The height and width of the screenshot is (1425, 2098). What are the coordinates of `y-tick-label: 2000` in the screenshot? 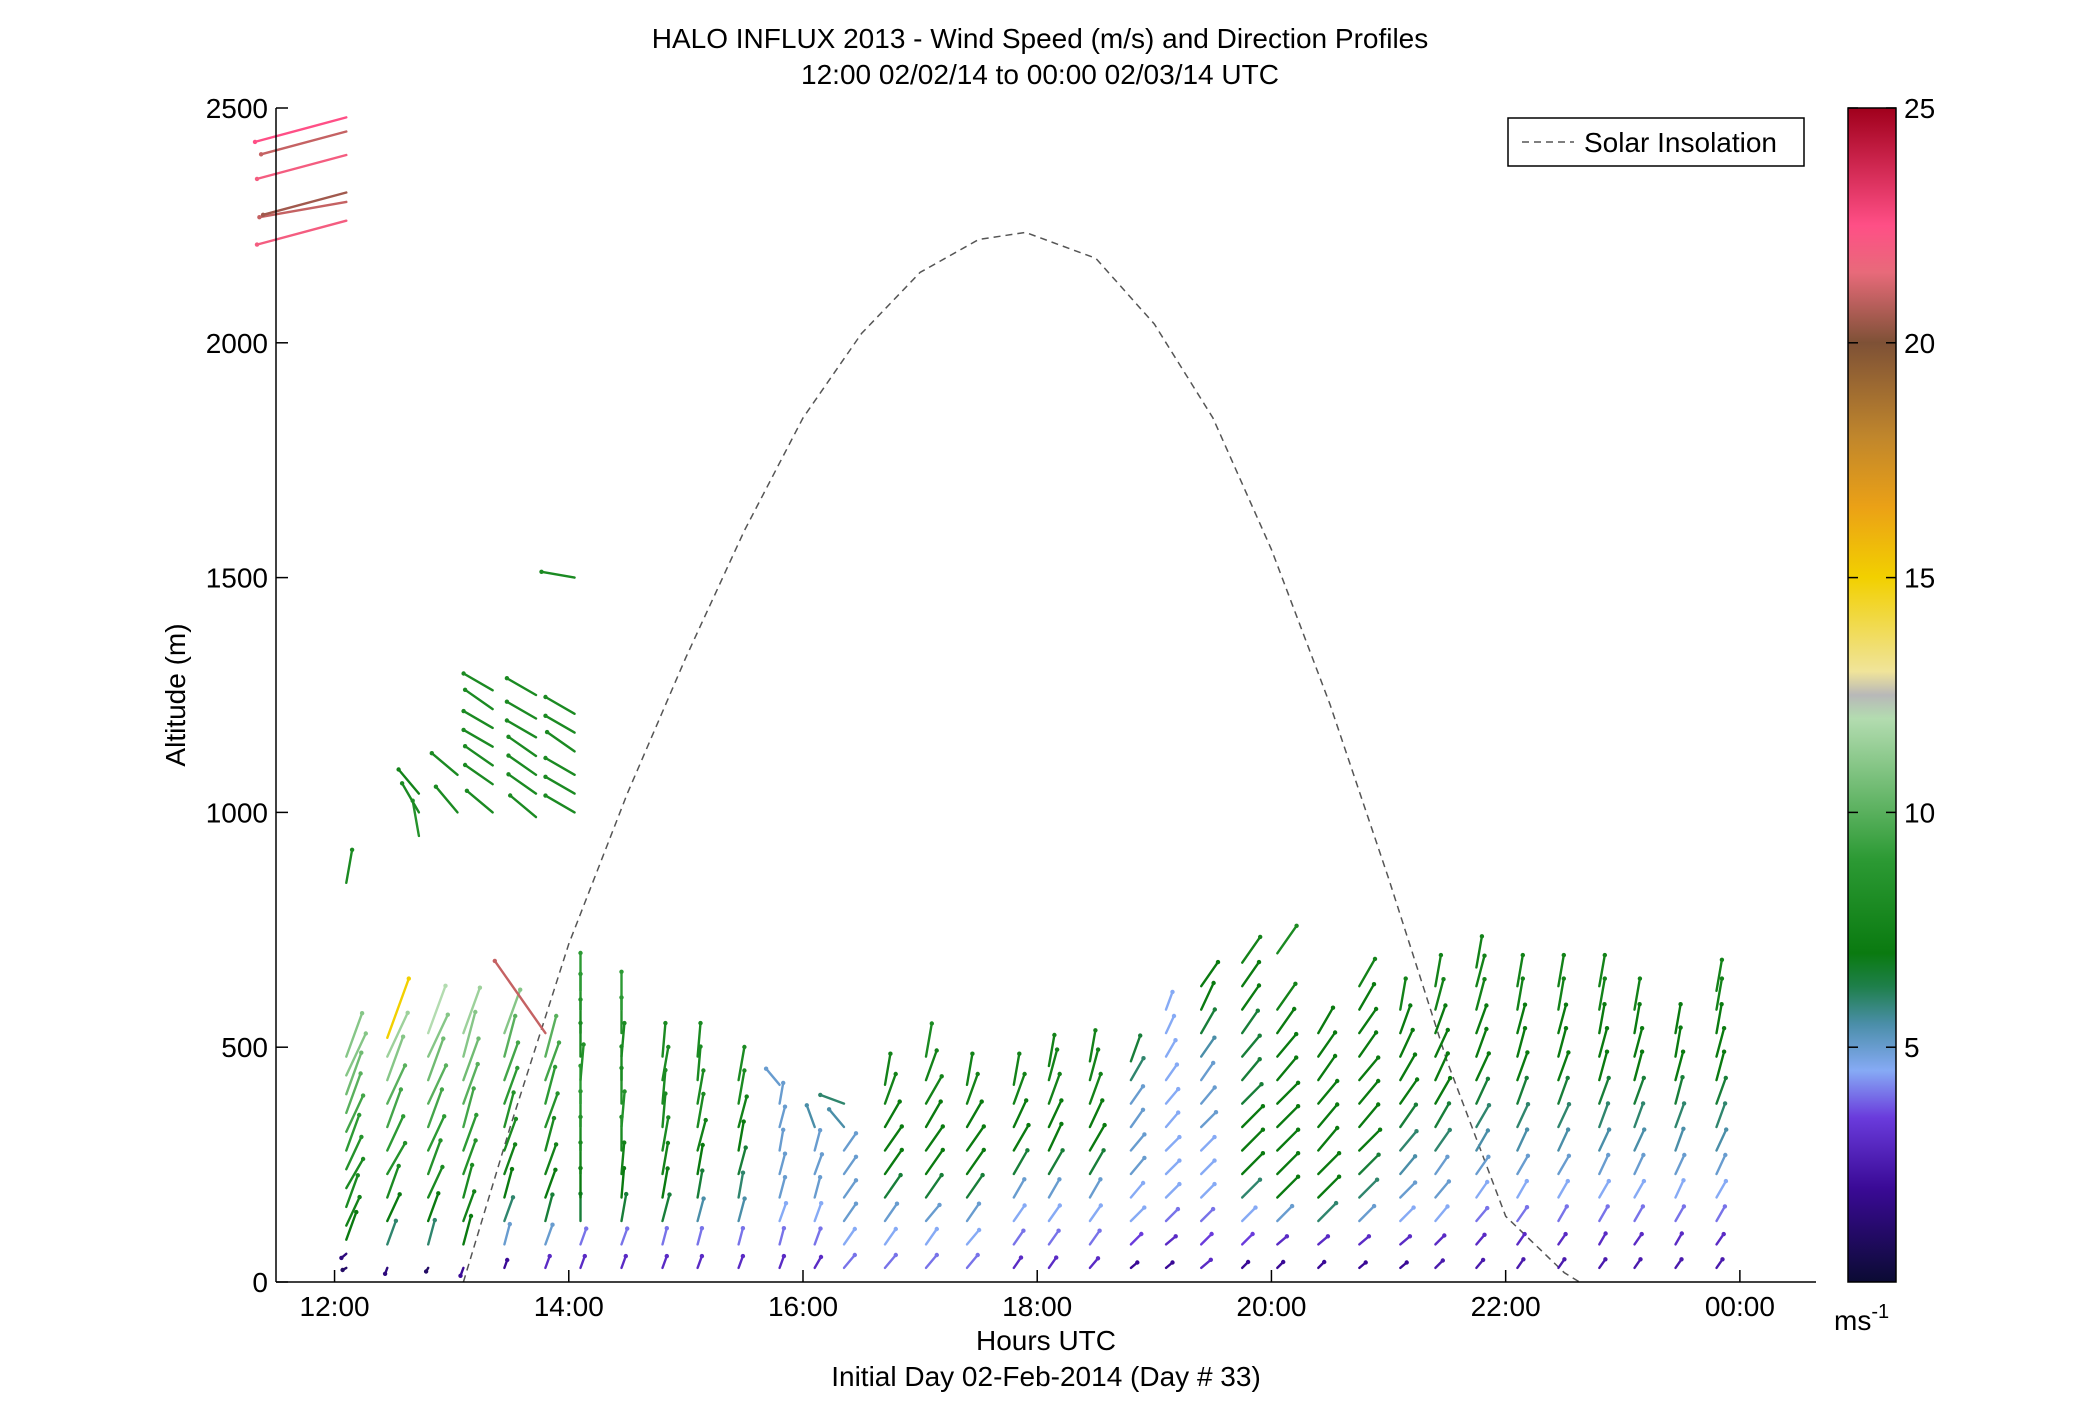 It's located at (237, 343).